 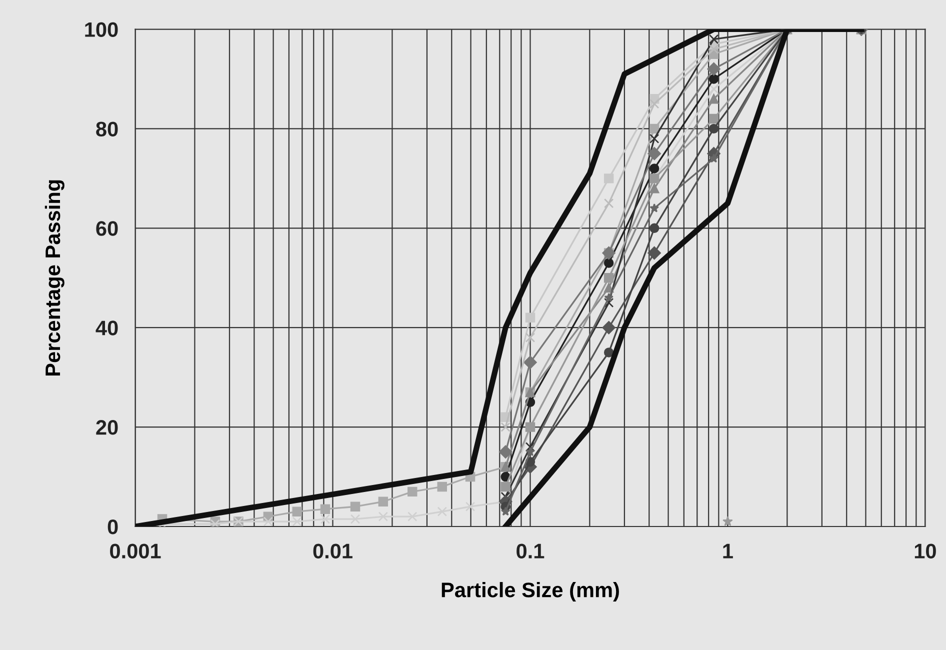 I want to click on y-tick-label: 80, so click(x=107, y=129).